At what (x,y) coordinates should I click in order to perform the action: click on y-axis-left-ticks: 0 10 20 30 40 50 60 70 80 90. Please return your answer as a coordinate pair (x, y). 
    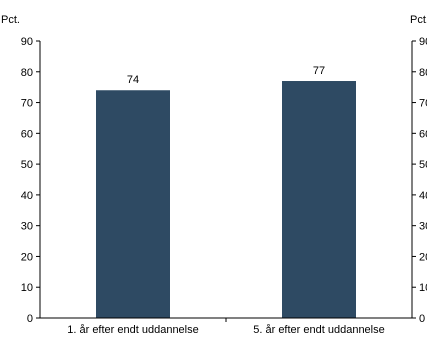
    Looking at the image, I should click on (30, 180).